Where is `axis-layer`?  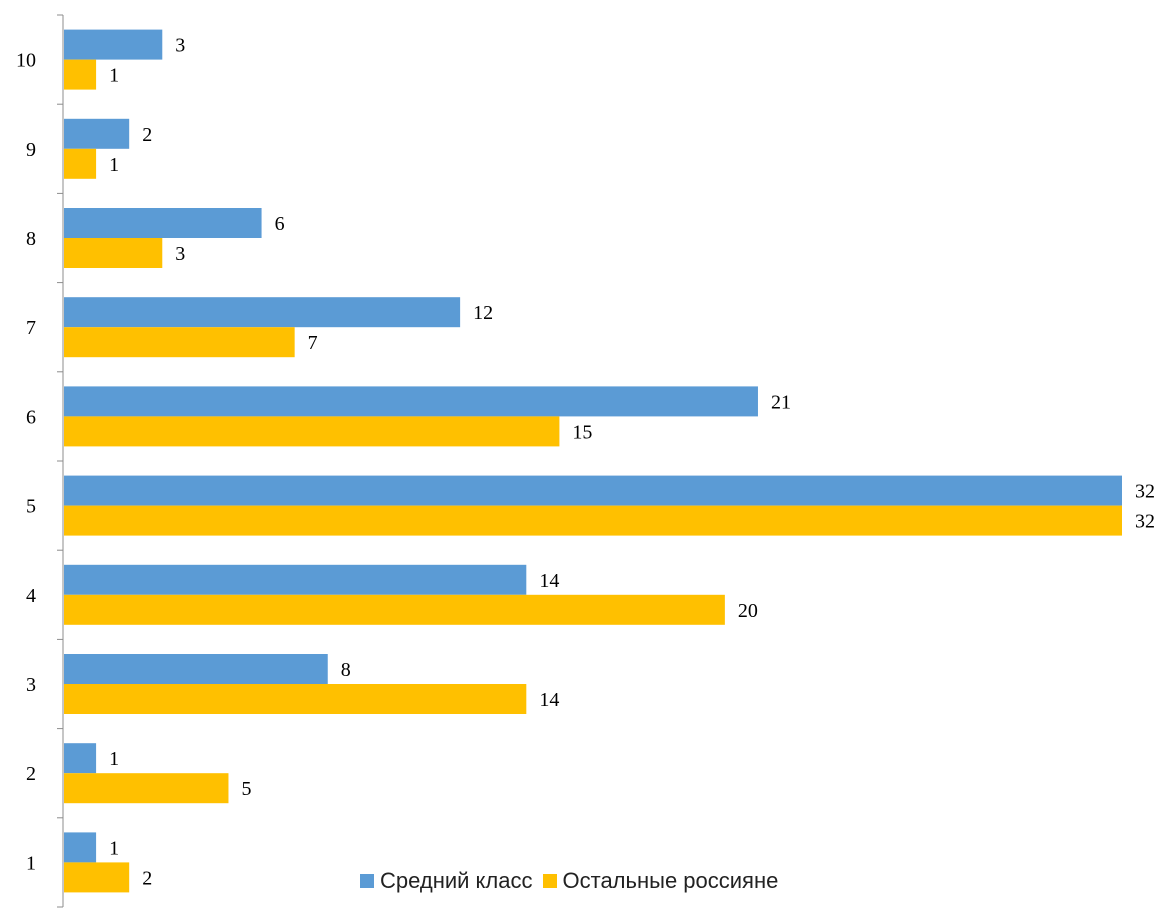 axis-layer is located at coordinates (60, 461).